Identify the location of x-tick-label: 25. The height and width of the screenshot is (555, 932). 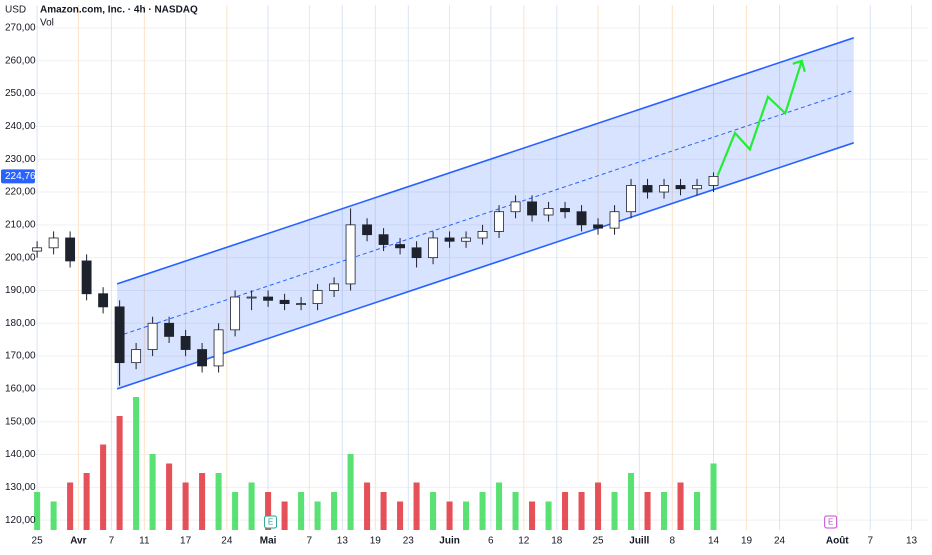
(598, 541).